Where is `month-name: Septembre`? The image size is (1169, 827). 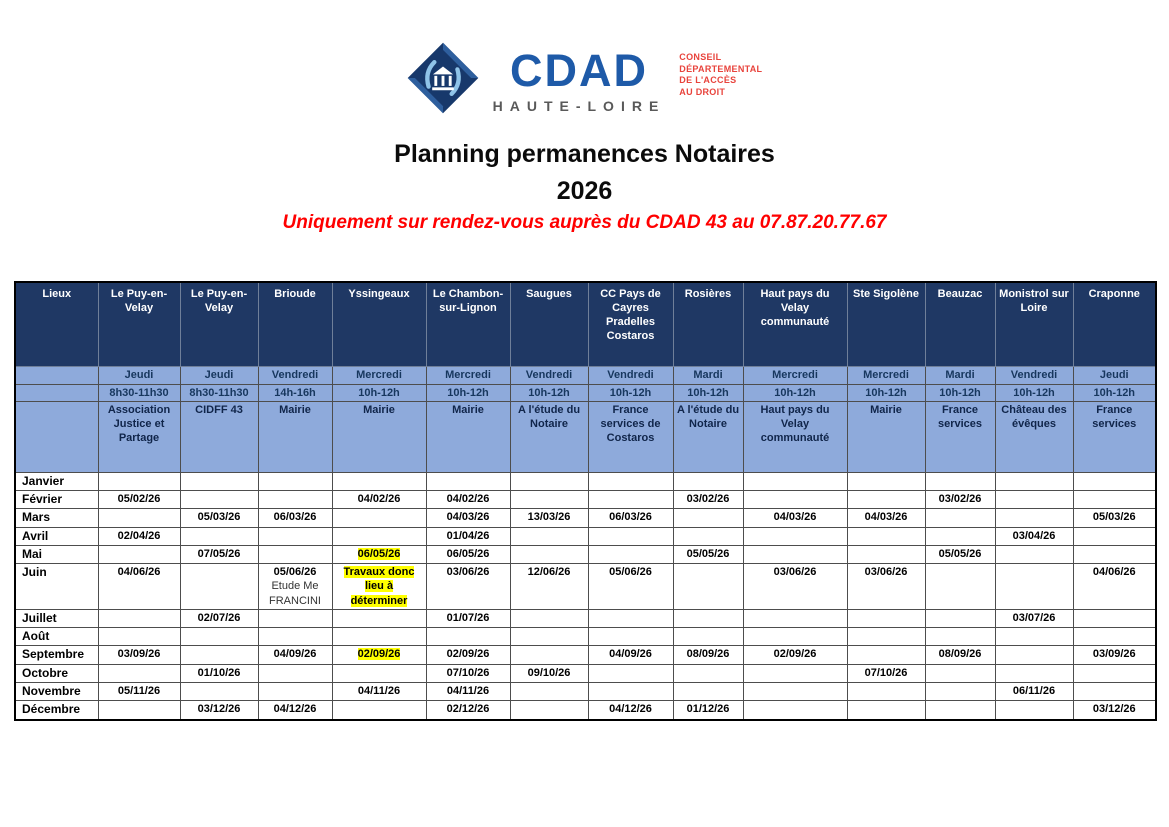 month-name: Septembre is located at coordinates (56, 655).